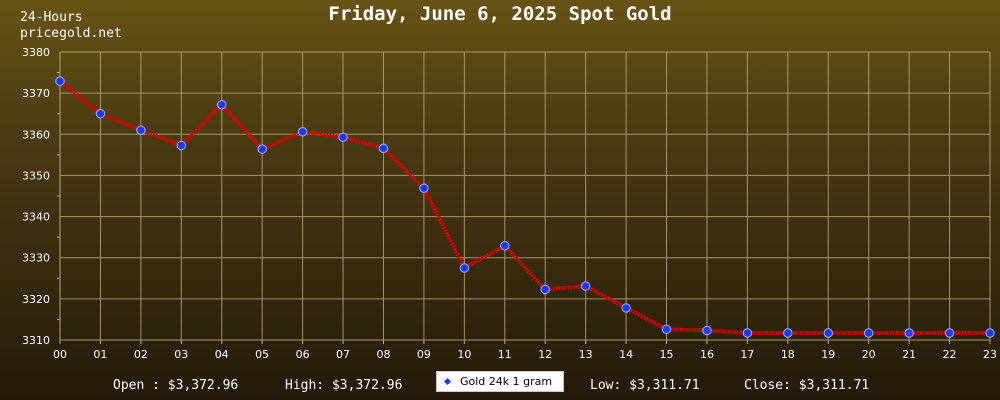 This screenshot has width=1000, height=400. I want to click on x-tick-label: 18, so click(788, 354).